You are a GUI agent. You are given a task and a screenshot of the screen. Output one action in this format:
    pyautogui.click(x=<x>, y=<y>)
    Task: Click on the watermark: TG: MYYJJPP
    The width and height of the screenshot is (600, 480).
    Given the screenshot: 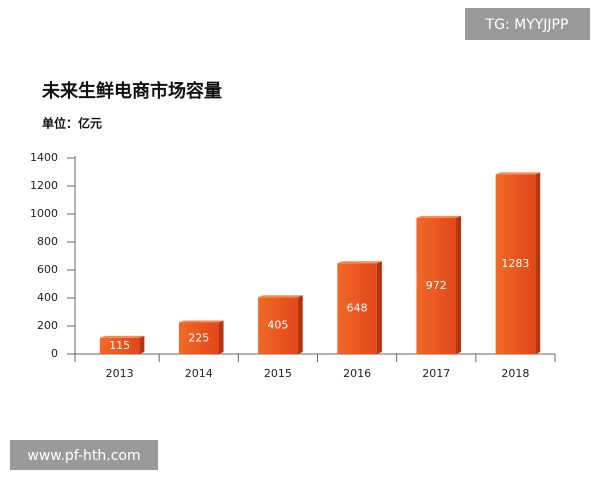 What is the action you would take?
    pyautogui.click(x=527, y=25)
    